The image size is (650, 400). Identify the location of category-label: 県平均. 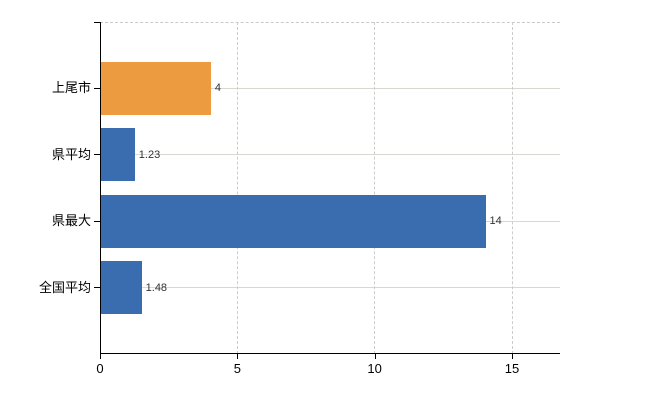
(71, 154).